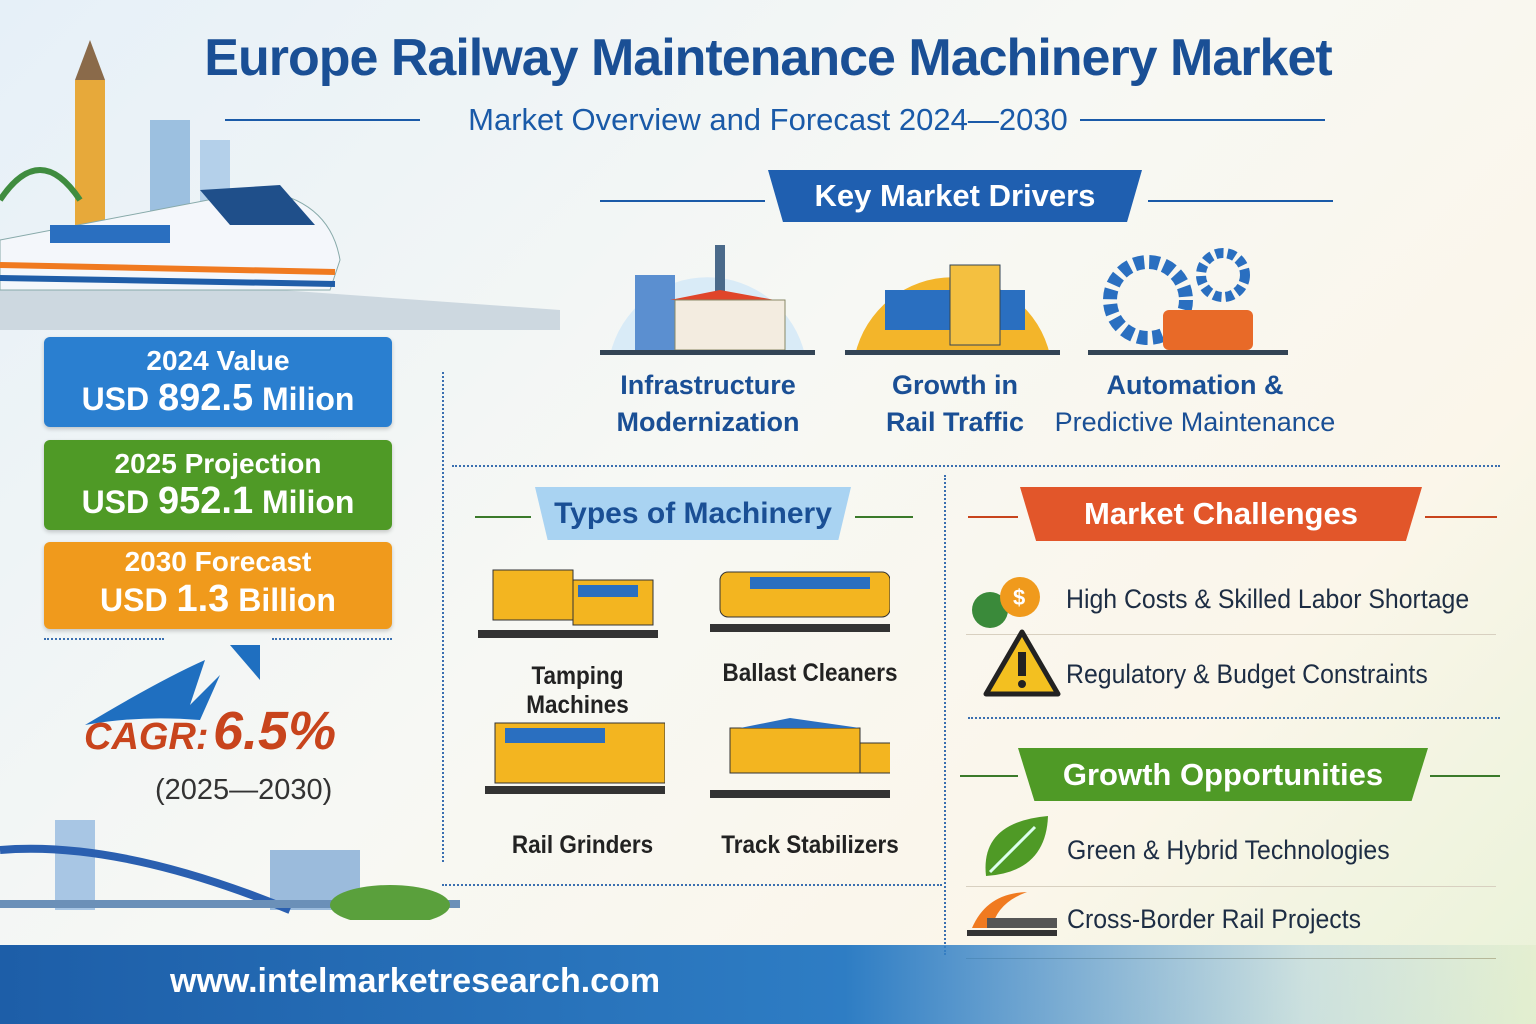  What do you see at coordinates (1221, 514) in the screenshot?
I see `market-challenges-banner: Market Challenges` at bounding box center [1221, 514].